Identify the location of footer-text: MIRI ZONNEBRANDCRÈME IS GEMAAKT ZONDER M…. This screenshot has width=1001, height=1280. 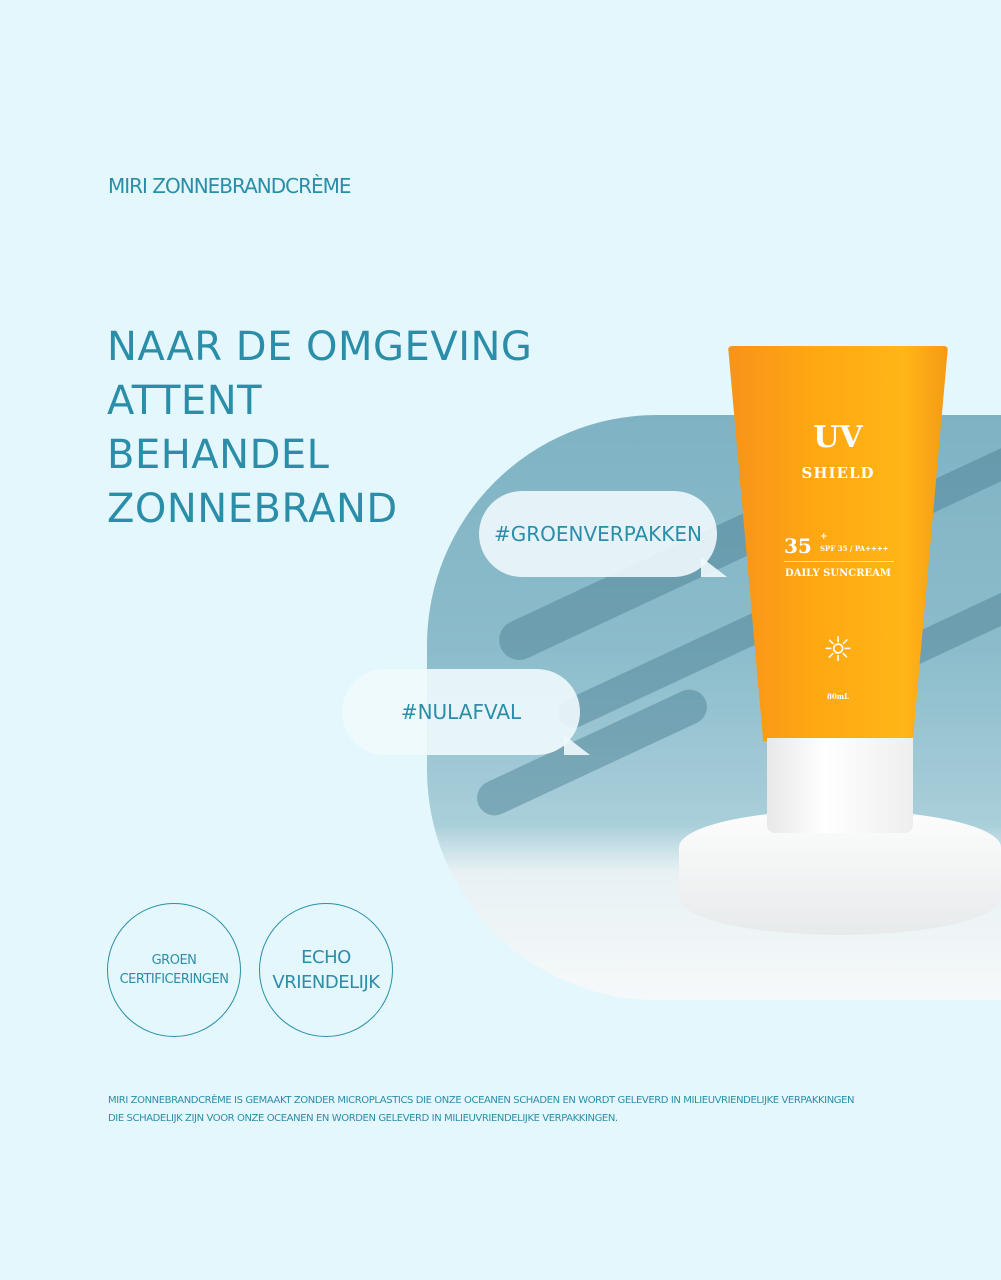
(481, 1110).